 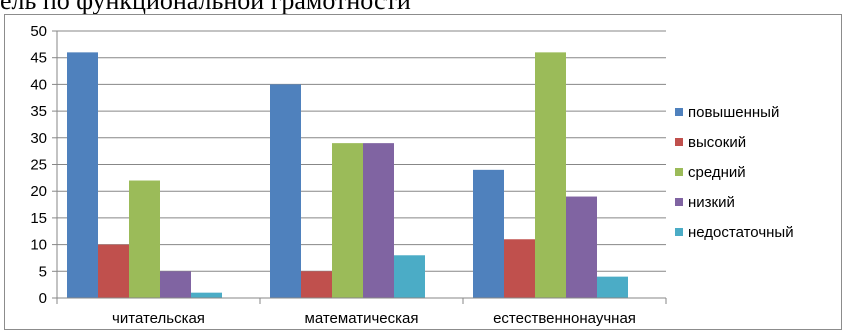 I want to click on x-tick-label: математическая, so click(x=362, y=318).